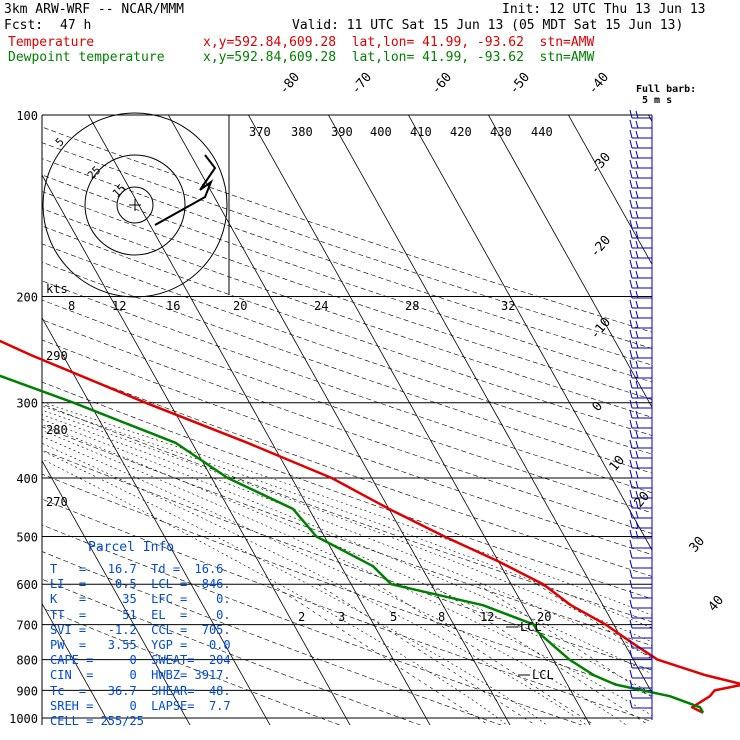 This screenshot has width=740, height=740. I want to click on hodograph-ring-label: 5, so click(60, 142).